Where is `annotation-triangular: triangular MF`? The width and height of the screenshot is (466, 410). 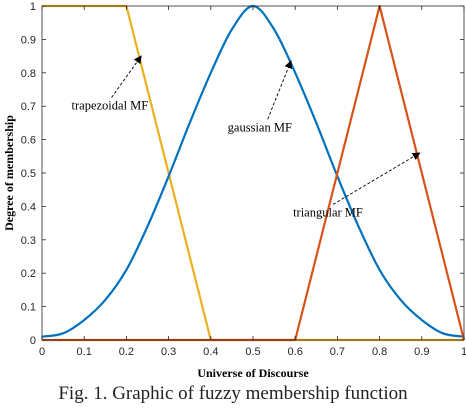 annotation-triangular: triangular MF is located at coordinates (328, 212).